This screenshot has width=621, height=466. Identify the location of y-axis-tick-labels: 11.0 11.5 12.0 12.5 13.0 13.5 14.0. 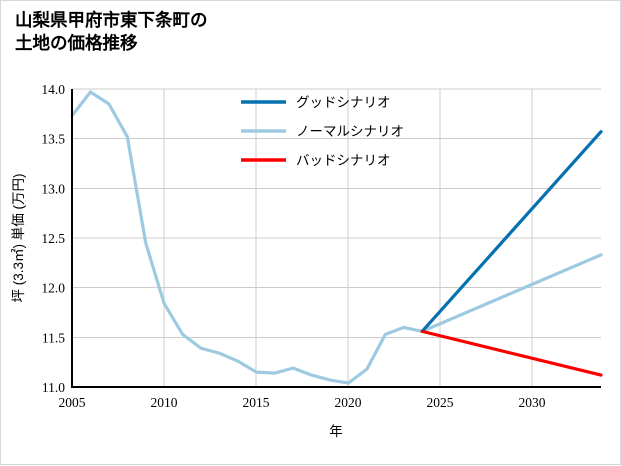
(53, 238).